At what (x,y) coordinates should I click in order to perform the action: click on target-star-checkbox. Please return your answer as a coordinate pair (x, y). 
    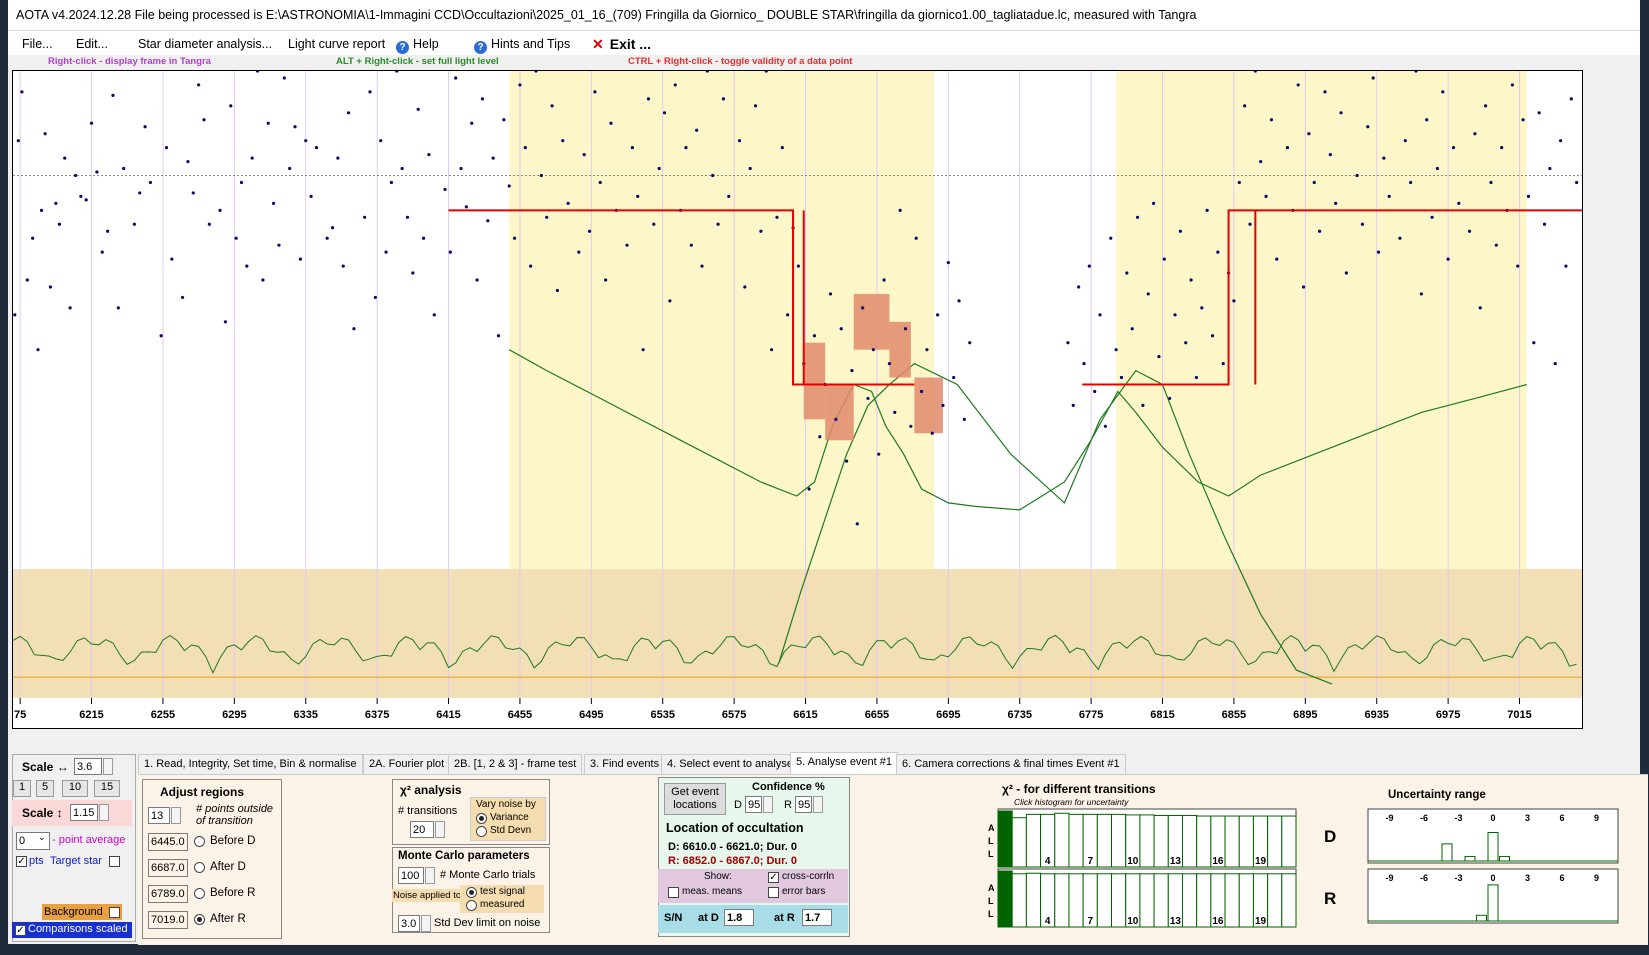
    Looking at the image, I should click on (114, 861).